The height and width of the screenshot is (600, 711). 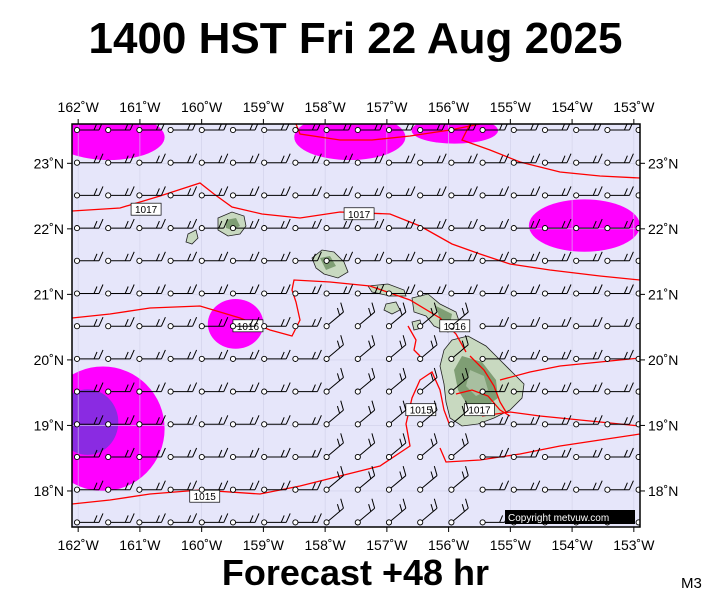 What do you see at coordinates (572, 107) in the screenshot?
I see `lon-label-top: 154˚W` at bounding box center [572, 107].